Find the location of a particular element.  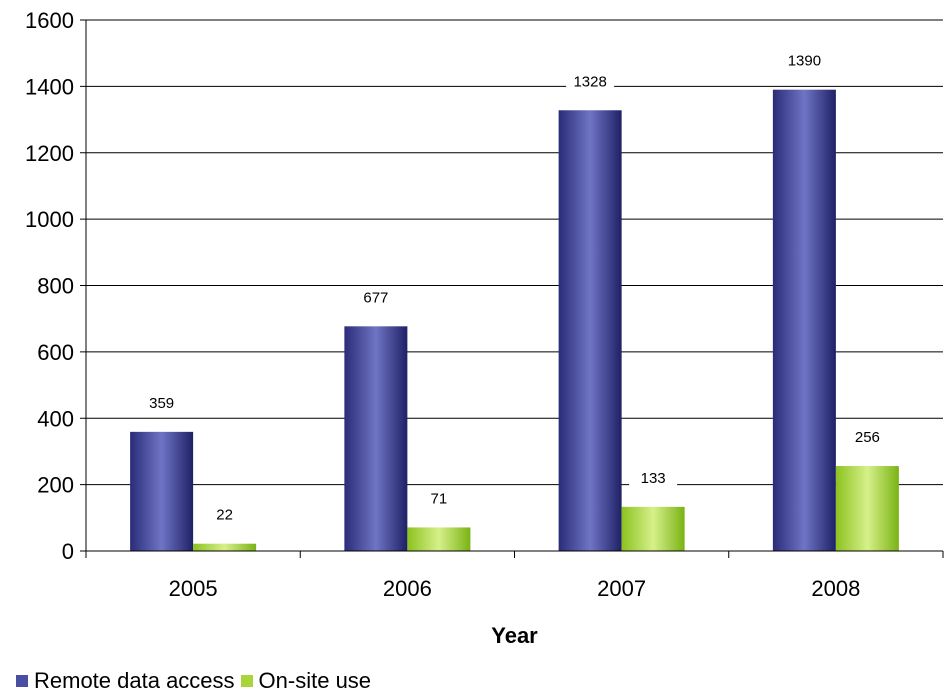

data-label: 133 is located at coordinates (653, 478).